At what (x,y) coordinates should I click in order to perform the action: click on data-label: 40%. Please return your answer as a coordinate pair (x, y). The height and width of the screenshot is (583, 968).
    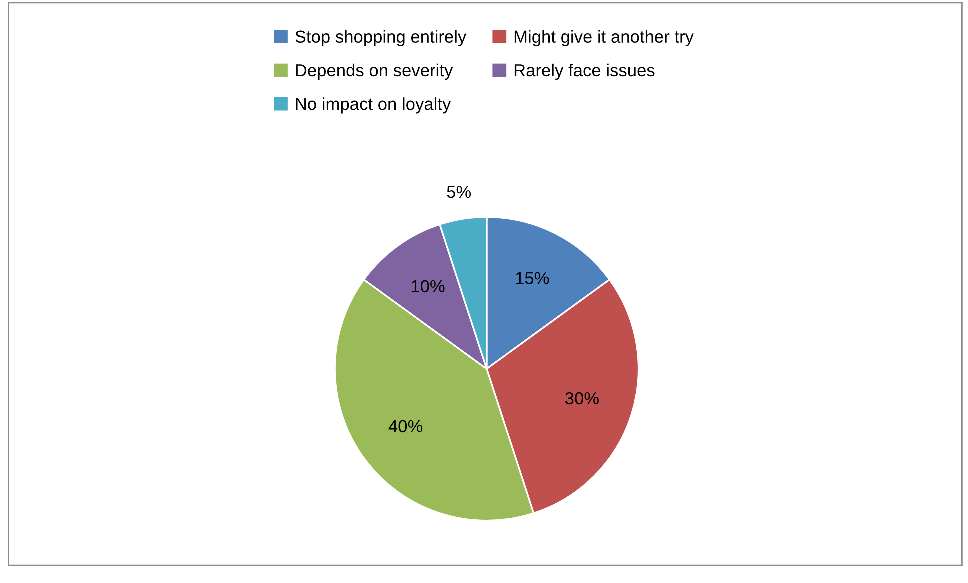
    Looking at the image, I should click on (405, 426).